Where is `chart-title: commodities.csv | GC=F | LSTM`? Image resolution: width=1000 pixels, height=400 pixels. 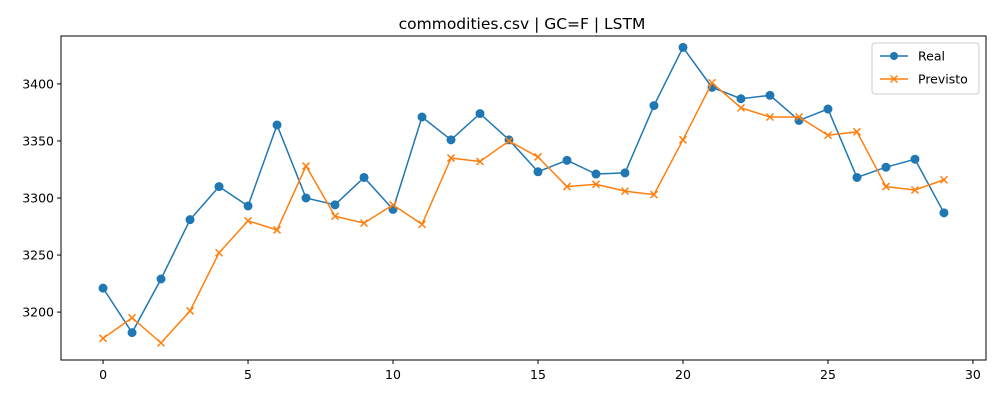
chart-title: commodities.csv | GC=F | LSTM is located at coordinates (522, 24).